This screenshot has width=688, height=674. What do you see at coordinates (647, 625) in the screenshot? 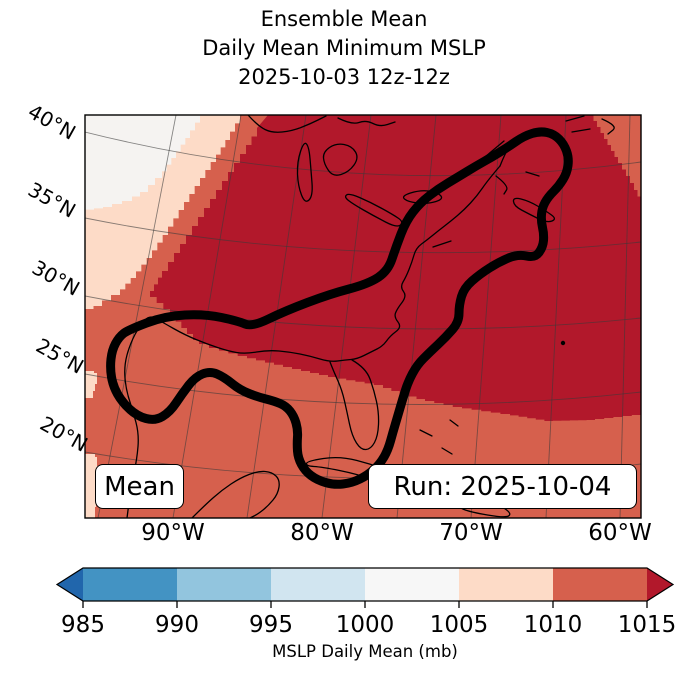
I see `colorbar-tick-label: 1015` at bounding box center [647, 625].